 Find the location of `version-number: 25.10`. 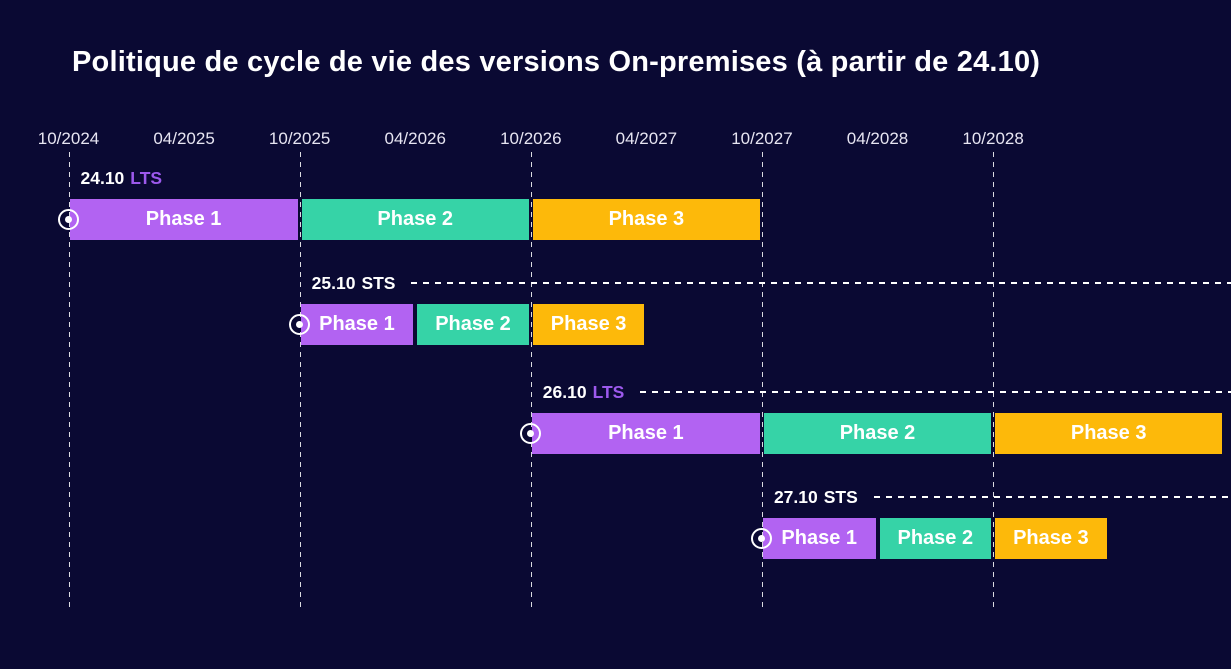

version-number: 25.10 is located at coordinates (333, 282).